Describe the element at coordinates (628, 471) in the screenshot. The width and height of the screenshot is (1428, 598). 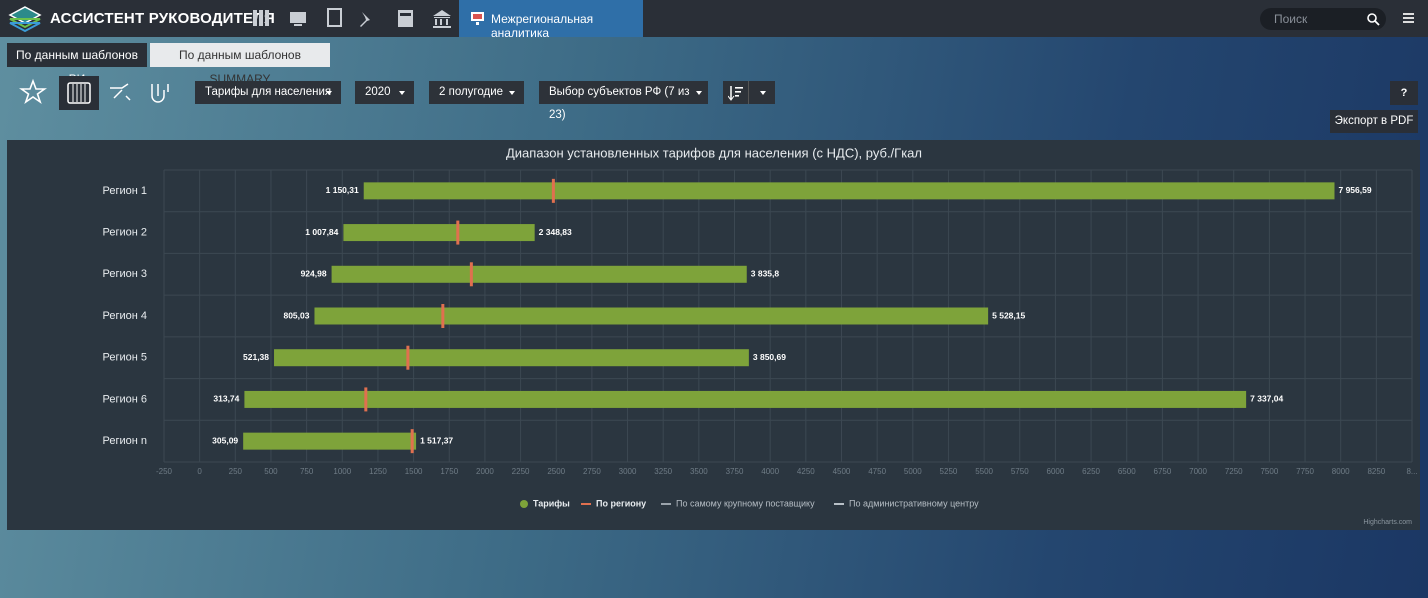
I see `x-tick-label: 3000` at that location.